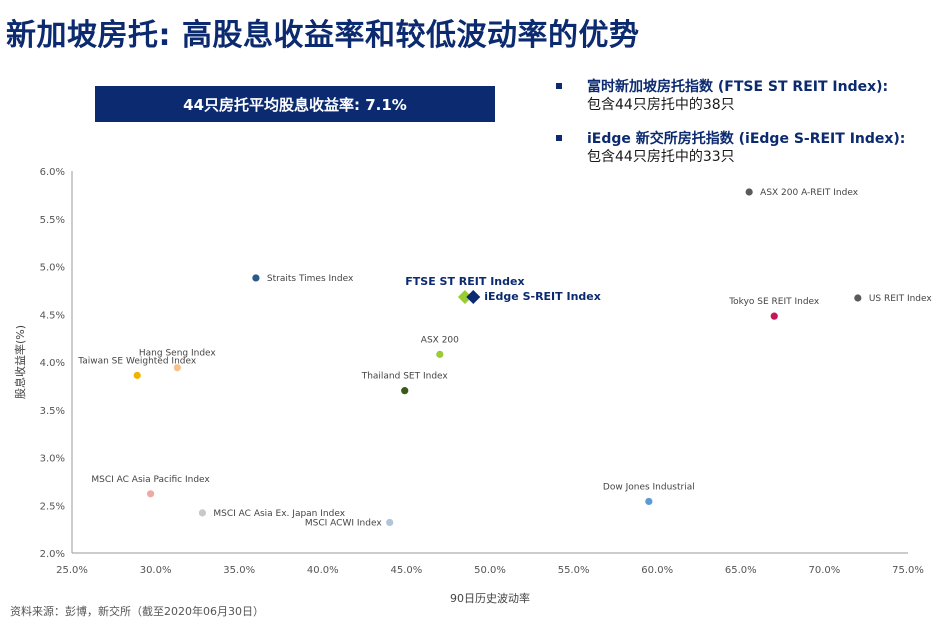 The image size is (951, 622). Describe the element at coordinates (657, 570) in the screenshot. I see `x-tick-label: 60.0%` at that location.